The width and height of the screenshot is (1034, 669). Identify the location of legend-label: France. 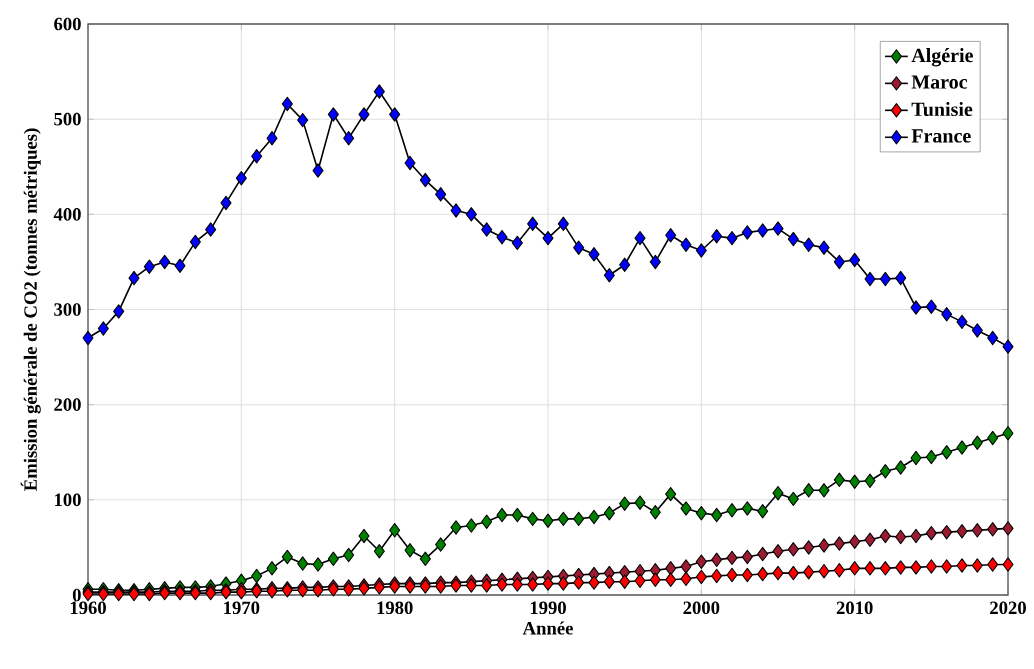
(941, 136).